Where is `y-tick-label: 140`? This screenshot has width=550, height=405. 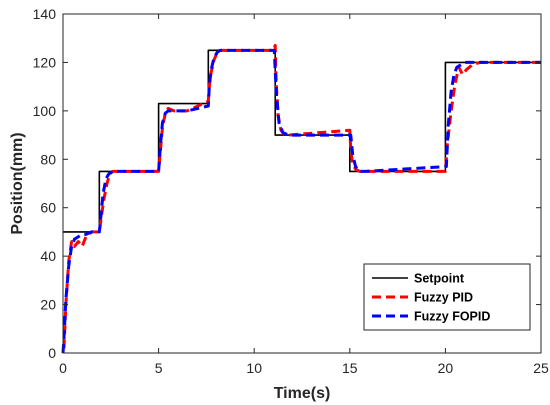 y-tick-label: 140 is located at coordinates (45, 14).